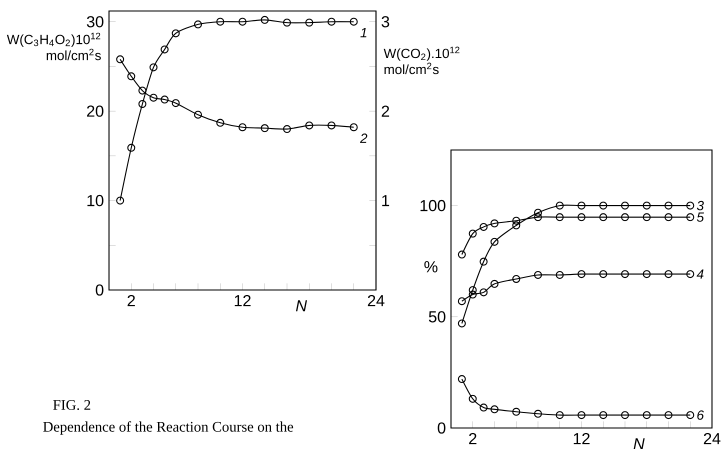 This screenshot has height=449, width=728. Describe the element at coordinates (700, 274) in the screenshot. I see `series-label: 4` at that location.